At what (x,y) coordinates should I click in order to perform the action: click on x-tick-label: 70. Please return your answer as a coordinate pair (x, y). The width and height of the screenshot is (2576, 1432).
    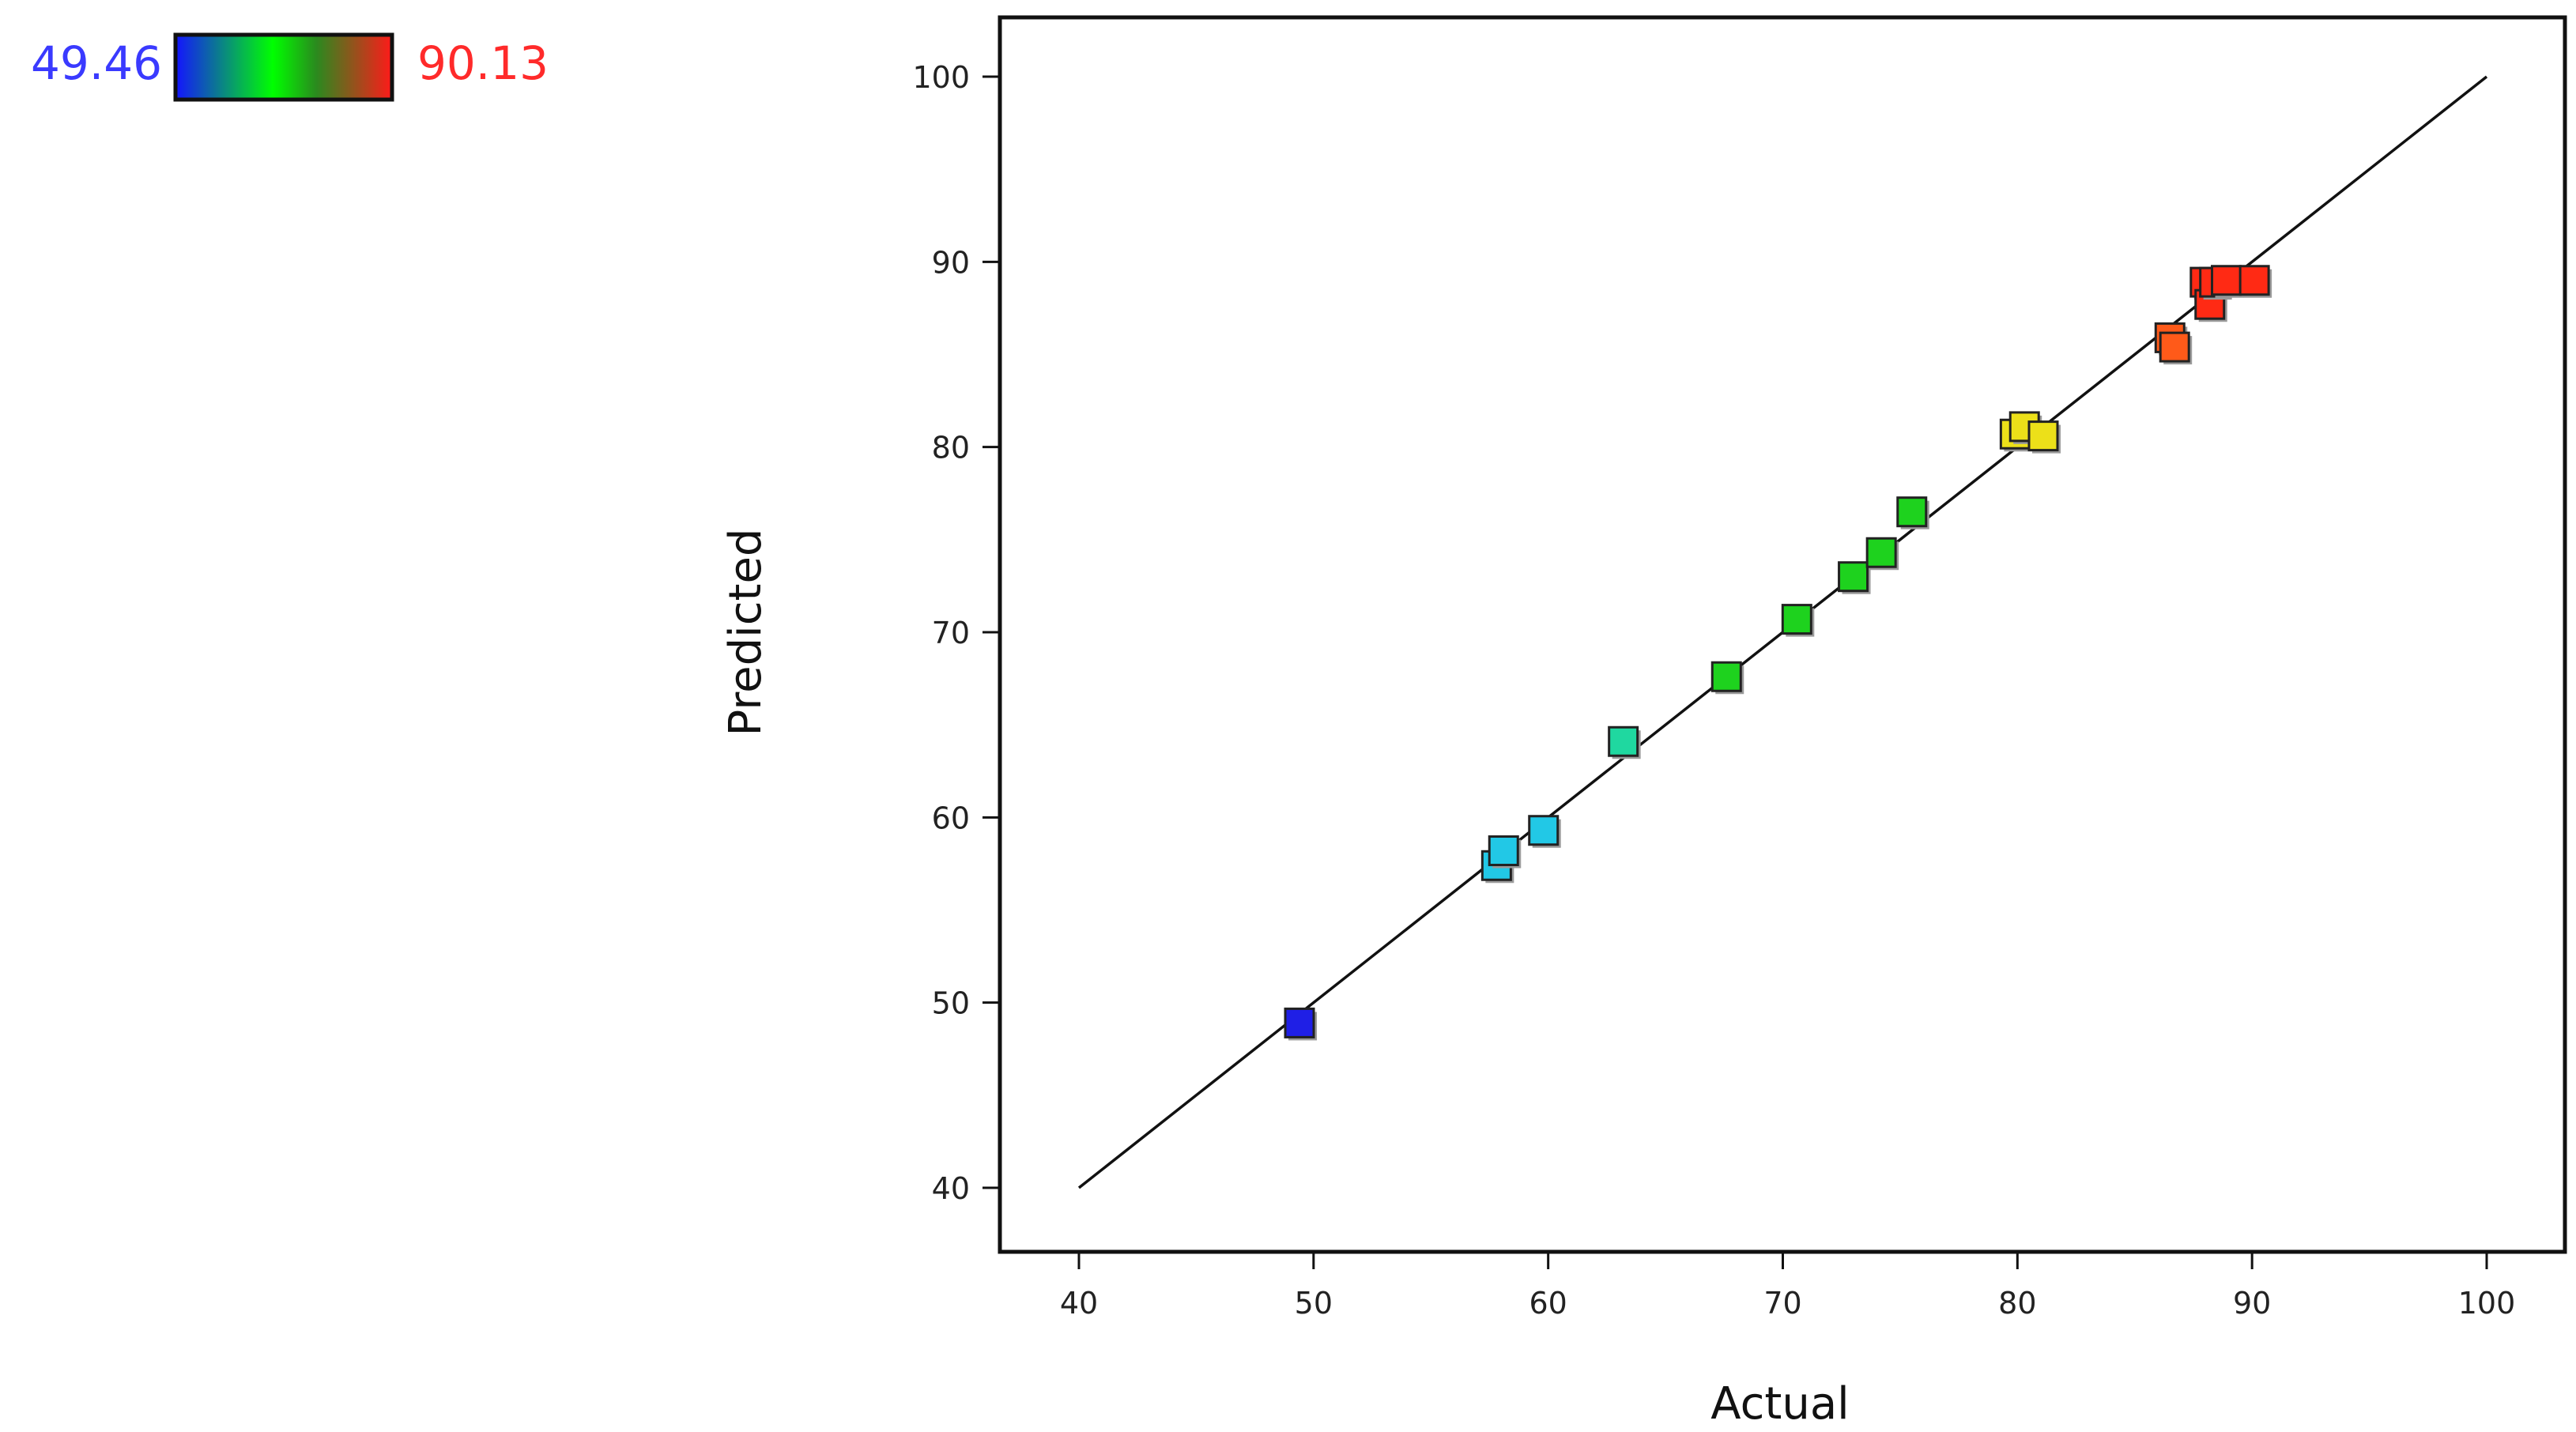
    Looking at the image, I should click on (1782, 1303).